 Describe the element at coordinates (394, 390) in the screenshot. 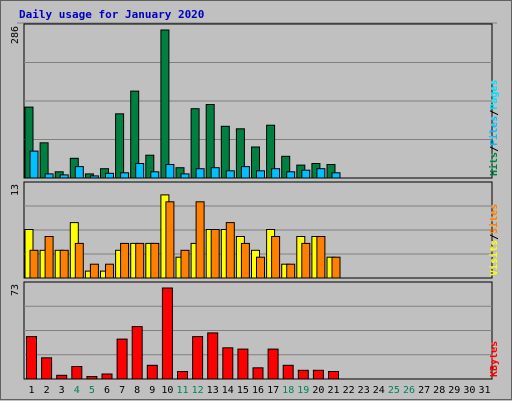

I see `x-tick-label: 25` at that location.